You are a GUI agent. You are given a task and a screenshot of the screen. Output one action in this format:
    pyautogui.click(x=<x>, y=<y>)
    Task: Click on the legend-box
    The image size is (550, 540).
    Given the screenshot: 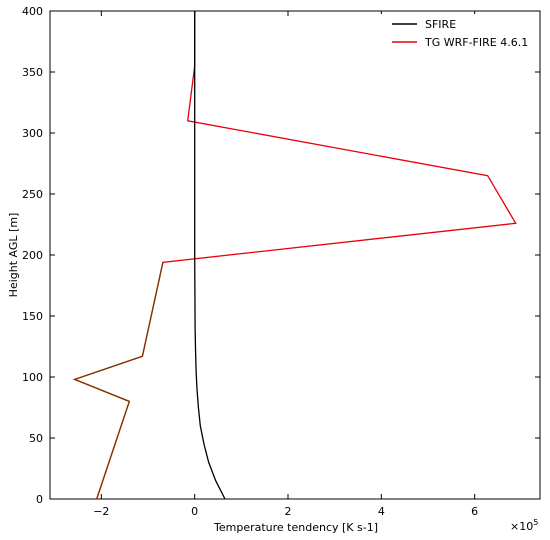 What is the action you would take?
    pyautogui.click(x=457, y=34)
    